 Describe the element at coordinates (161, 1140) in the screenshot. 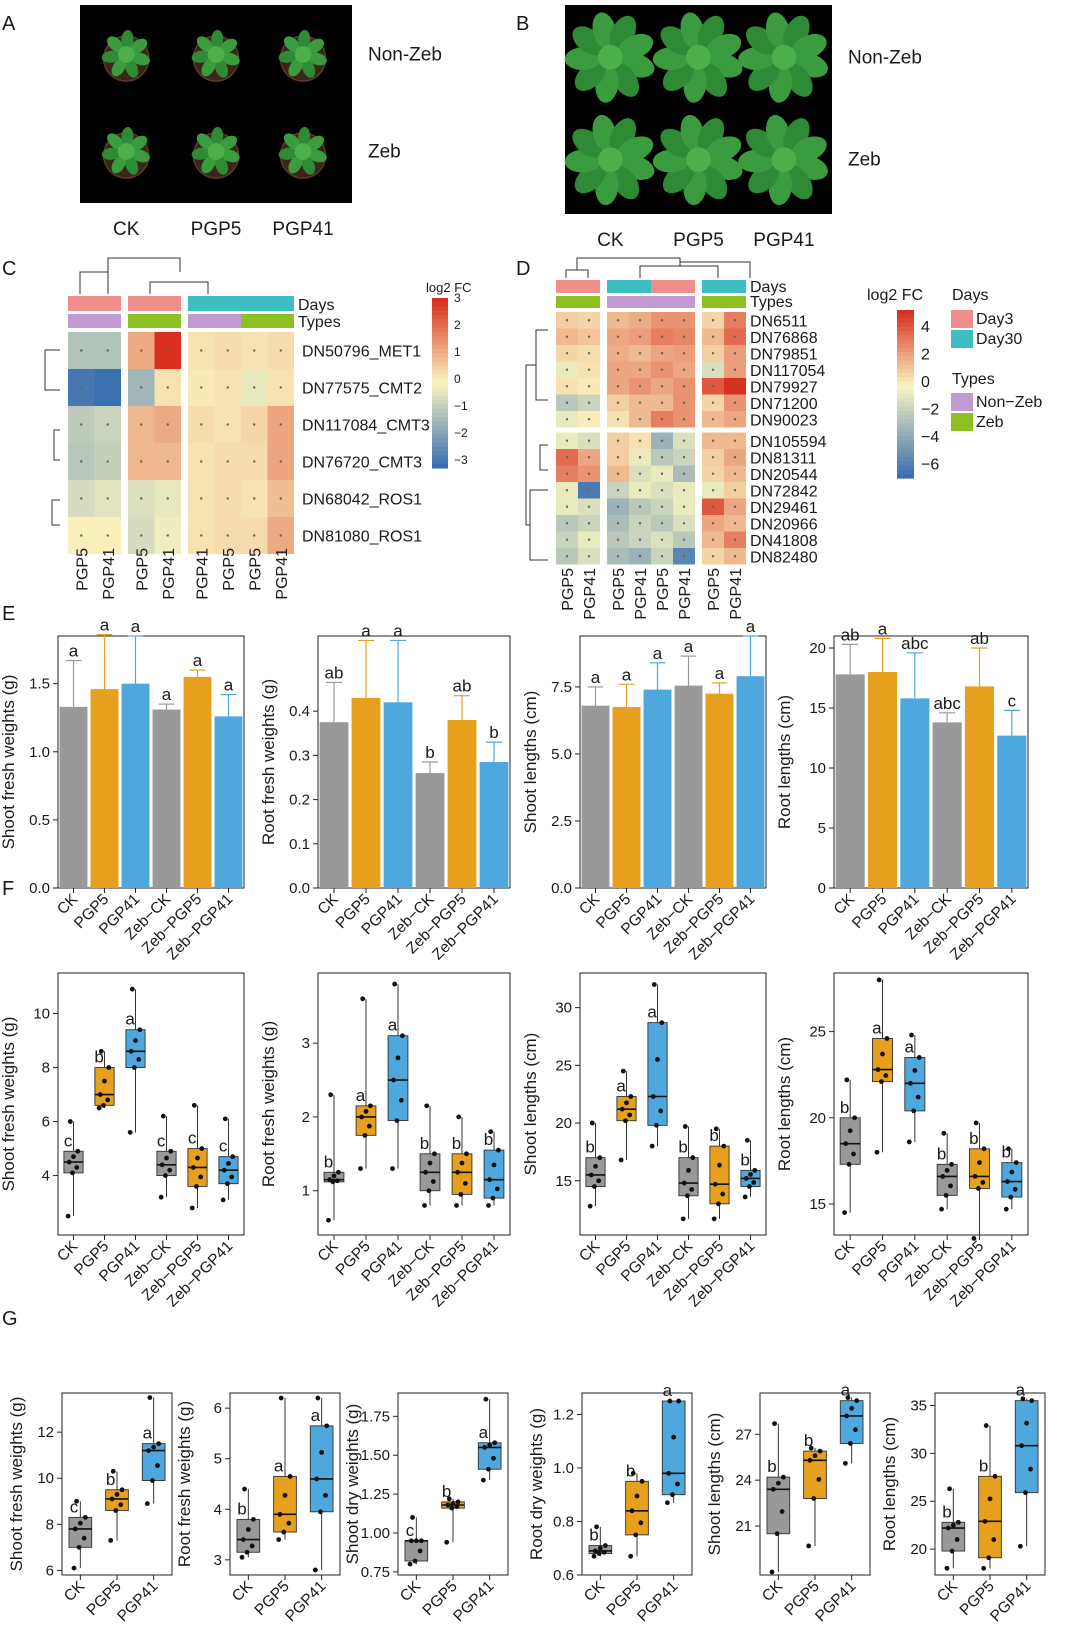

I see `chart-f-4-sig-letter: c` at that location.